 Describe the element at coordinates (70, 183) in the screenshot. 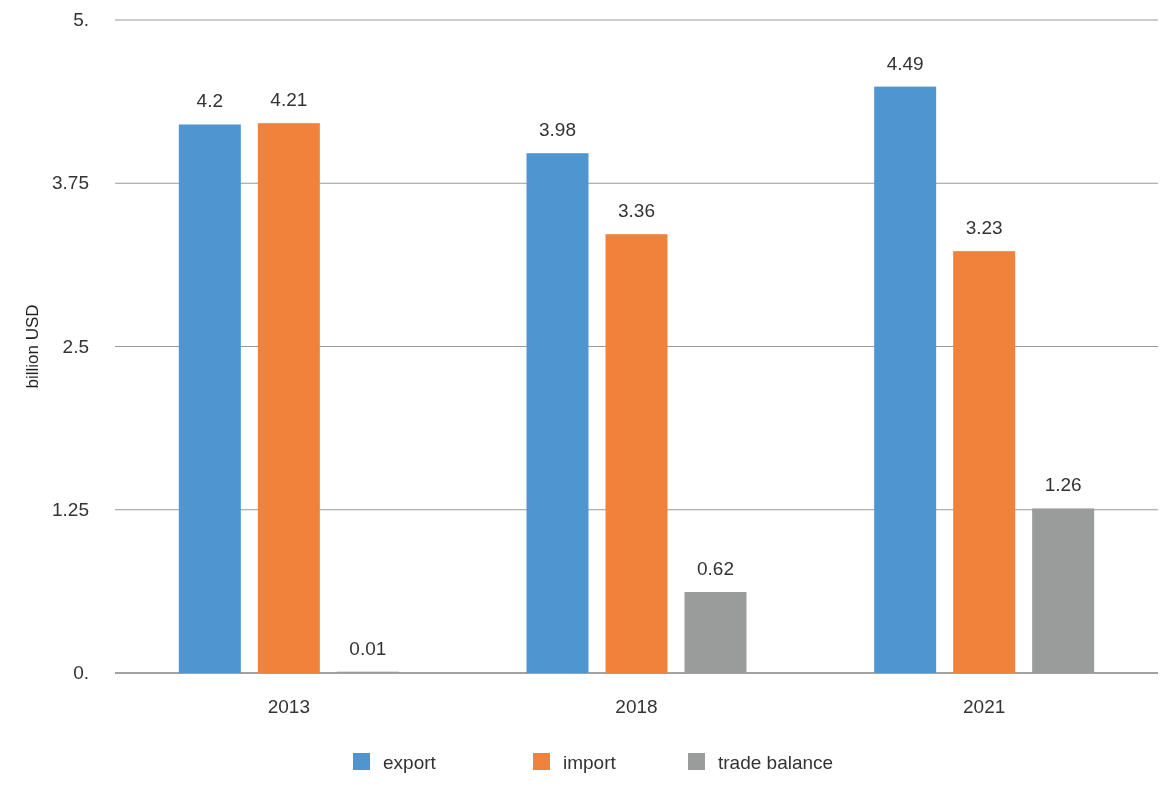

I see `y-tick-label: 3.75` at that location.